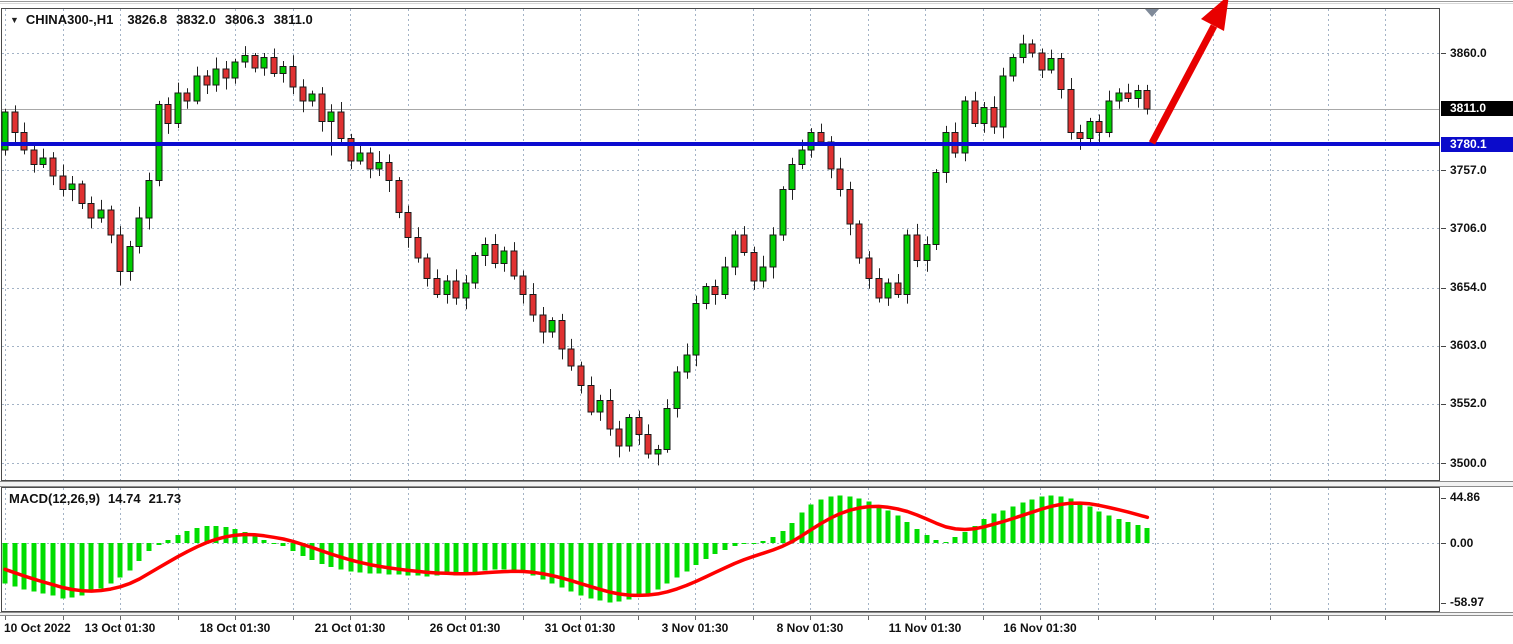  I want to click on time-axis-label: 11 Nov 01:30, so click(925, 628).